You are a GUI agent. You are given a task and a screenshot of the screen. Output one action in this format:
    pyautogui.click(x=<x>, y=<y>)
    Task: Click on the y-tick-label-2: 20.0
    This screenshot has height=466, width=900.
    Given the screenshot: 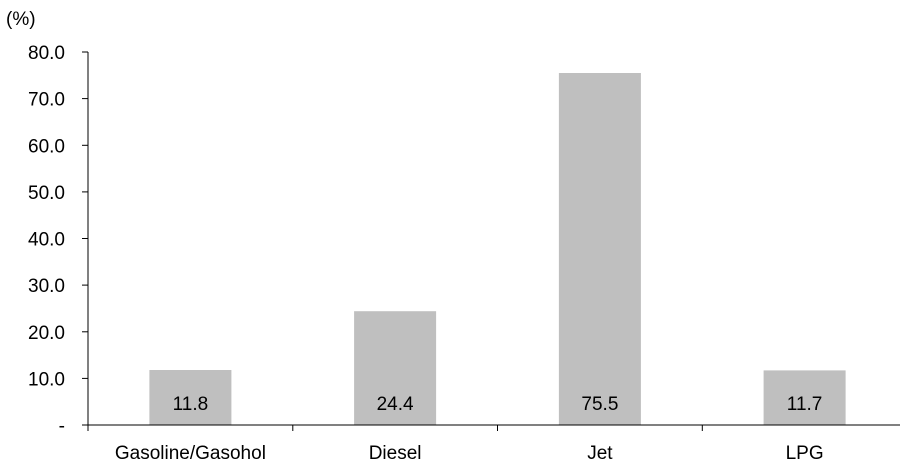 What is the action you would take?
    pyautogui.click(x=46, y=333)
    